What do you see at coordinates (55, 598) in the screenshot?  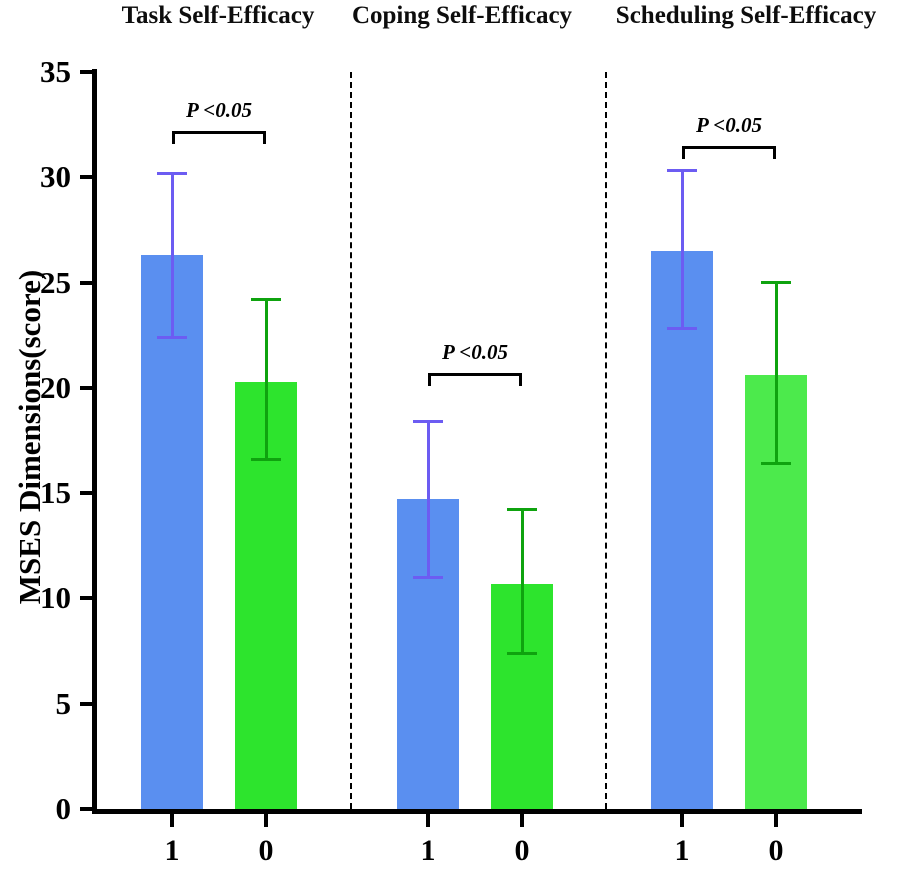 I see `y-axis-tick-label: 10` at bounding box center [55, 598].